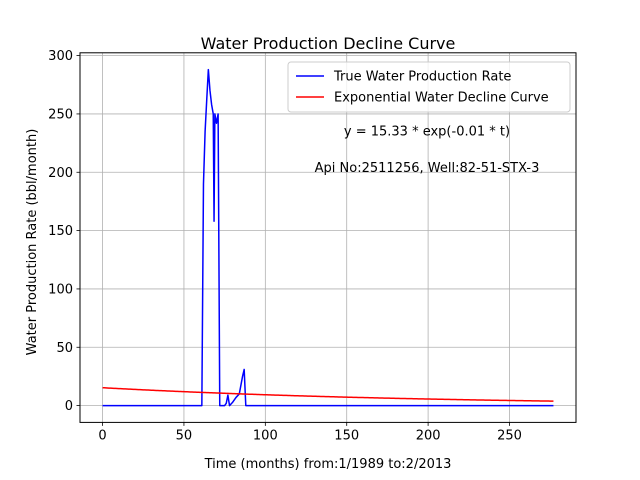  I want to click on legend-box, so click(429, 87).